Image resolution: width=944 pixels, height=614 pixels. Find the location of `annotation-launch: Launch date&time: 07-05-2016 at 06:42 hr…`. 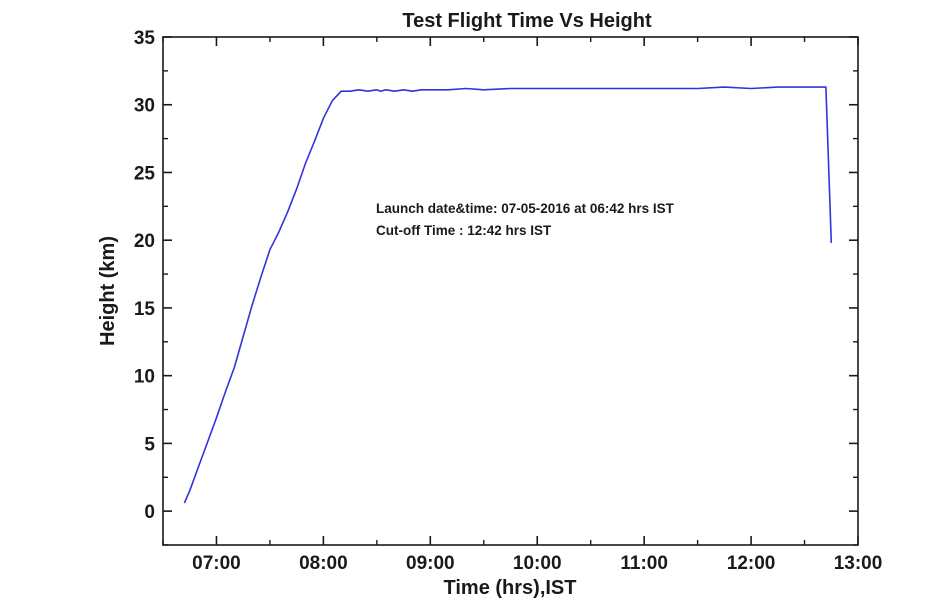

annotation-launch: Launch date&time: 07-05-2016 at 06:42 hr… is located at coordinates (525, 208).